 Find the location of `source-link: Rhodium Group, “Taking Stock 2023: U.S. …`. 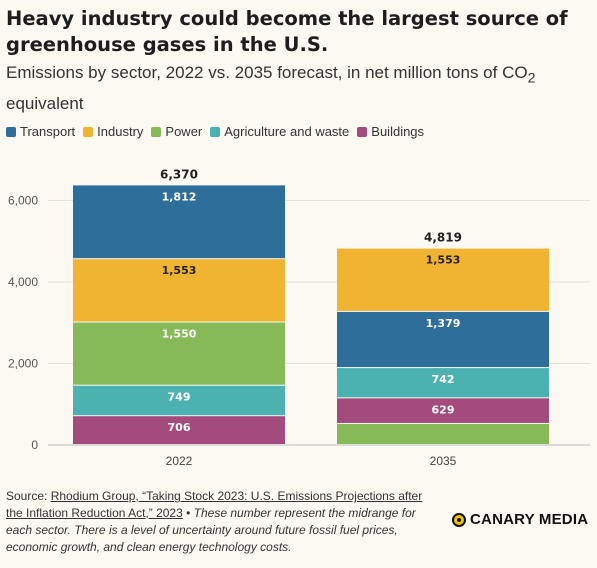

source-link: Rhodium Group, “Taking Stock 2023: U.S. … is located at coordinates (214, 504).